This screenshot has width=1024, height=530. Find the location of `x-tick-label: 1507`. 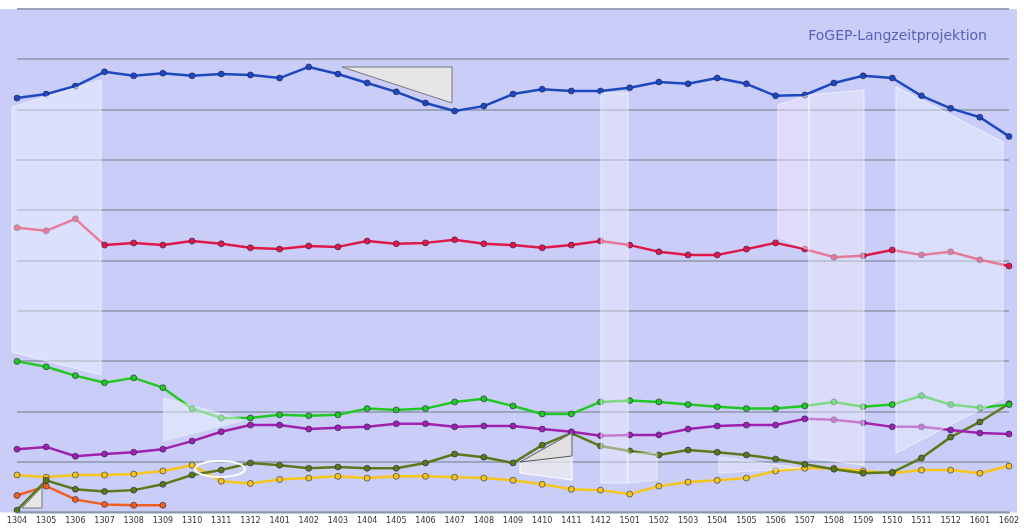

x-tick-label: 1507 is located at coordinates (804, 521).